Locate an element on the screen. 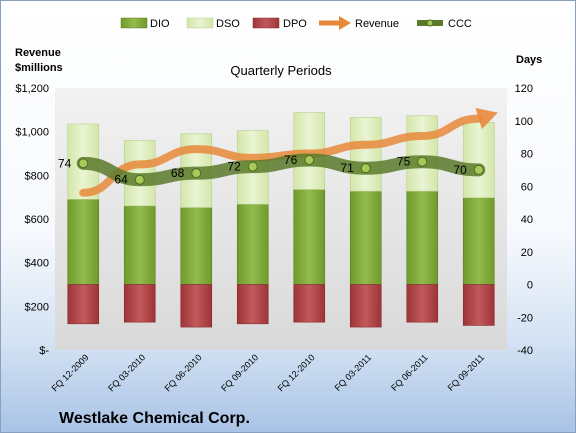 This screenshot has width=576, height=433. left-axis-title-line2: $millions is located at coordinates (39, 68).